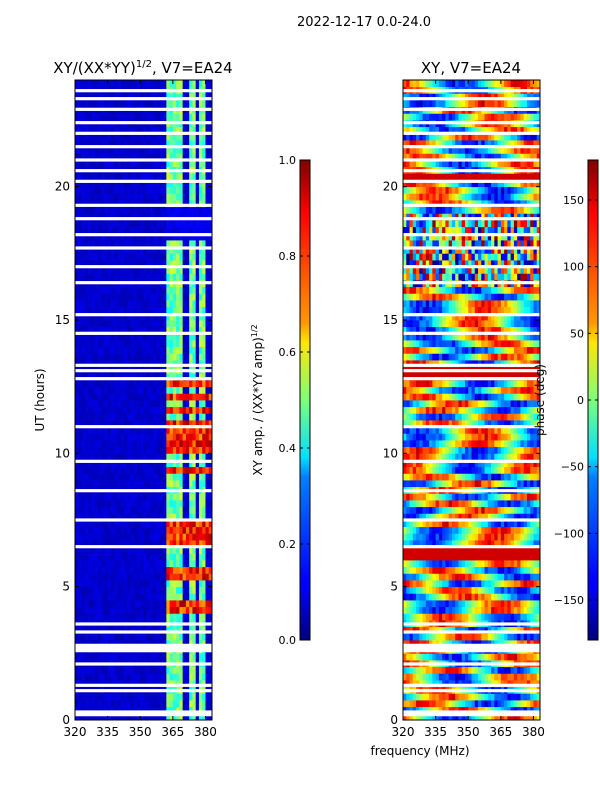 The image size is (600, 800). What do you see at coordinates (288, 544) in the screenshot?
I see `amplitude-colorbar-tick-label: 0.2` at bounding box center [288, 544].